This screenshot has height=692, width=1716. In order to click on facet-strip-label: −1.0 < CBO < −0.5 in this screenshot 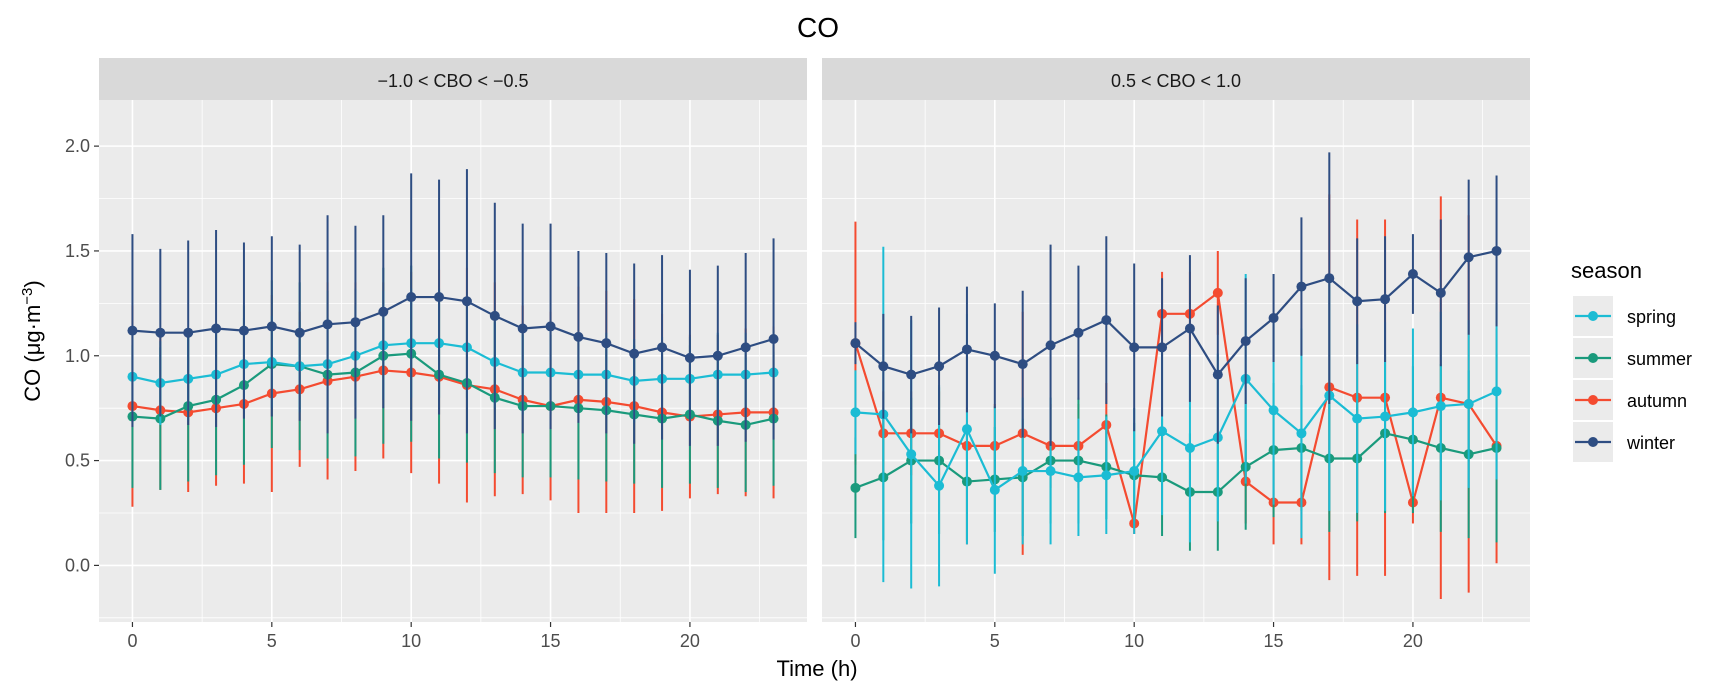, I will do `click(452, 81)`.